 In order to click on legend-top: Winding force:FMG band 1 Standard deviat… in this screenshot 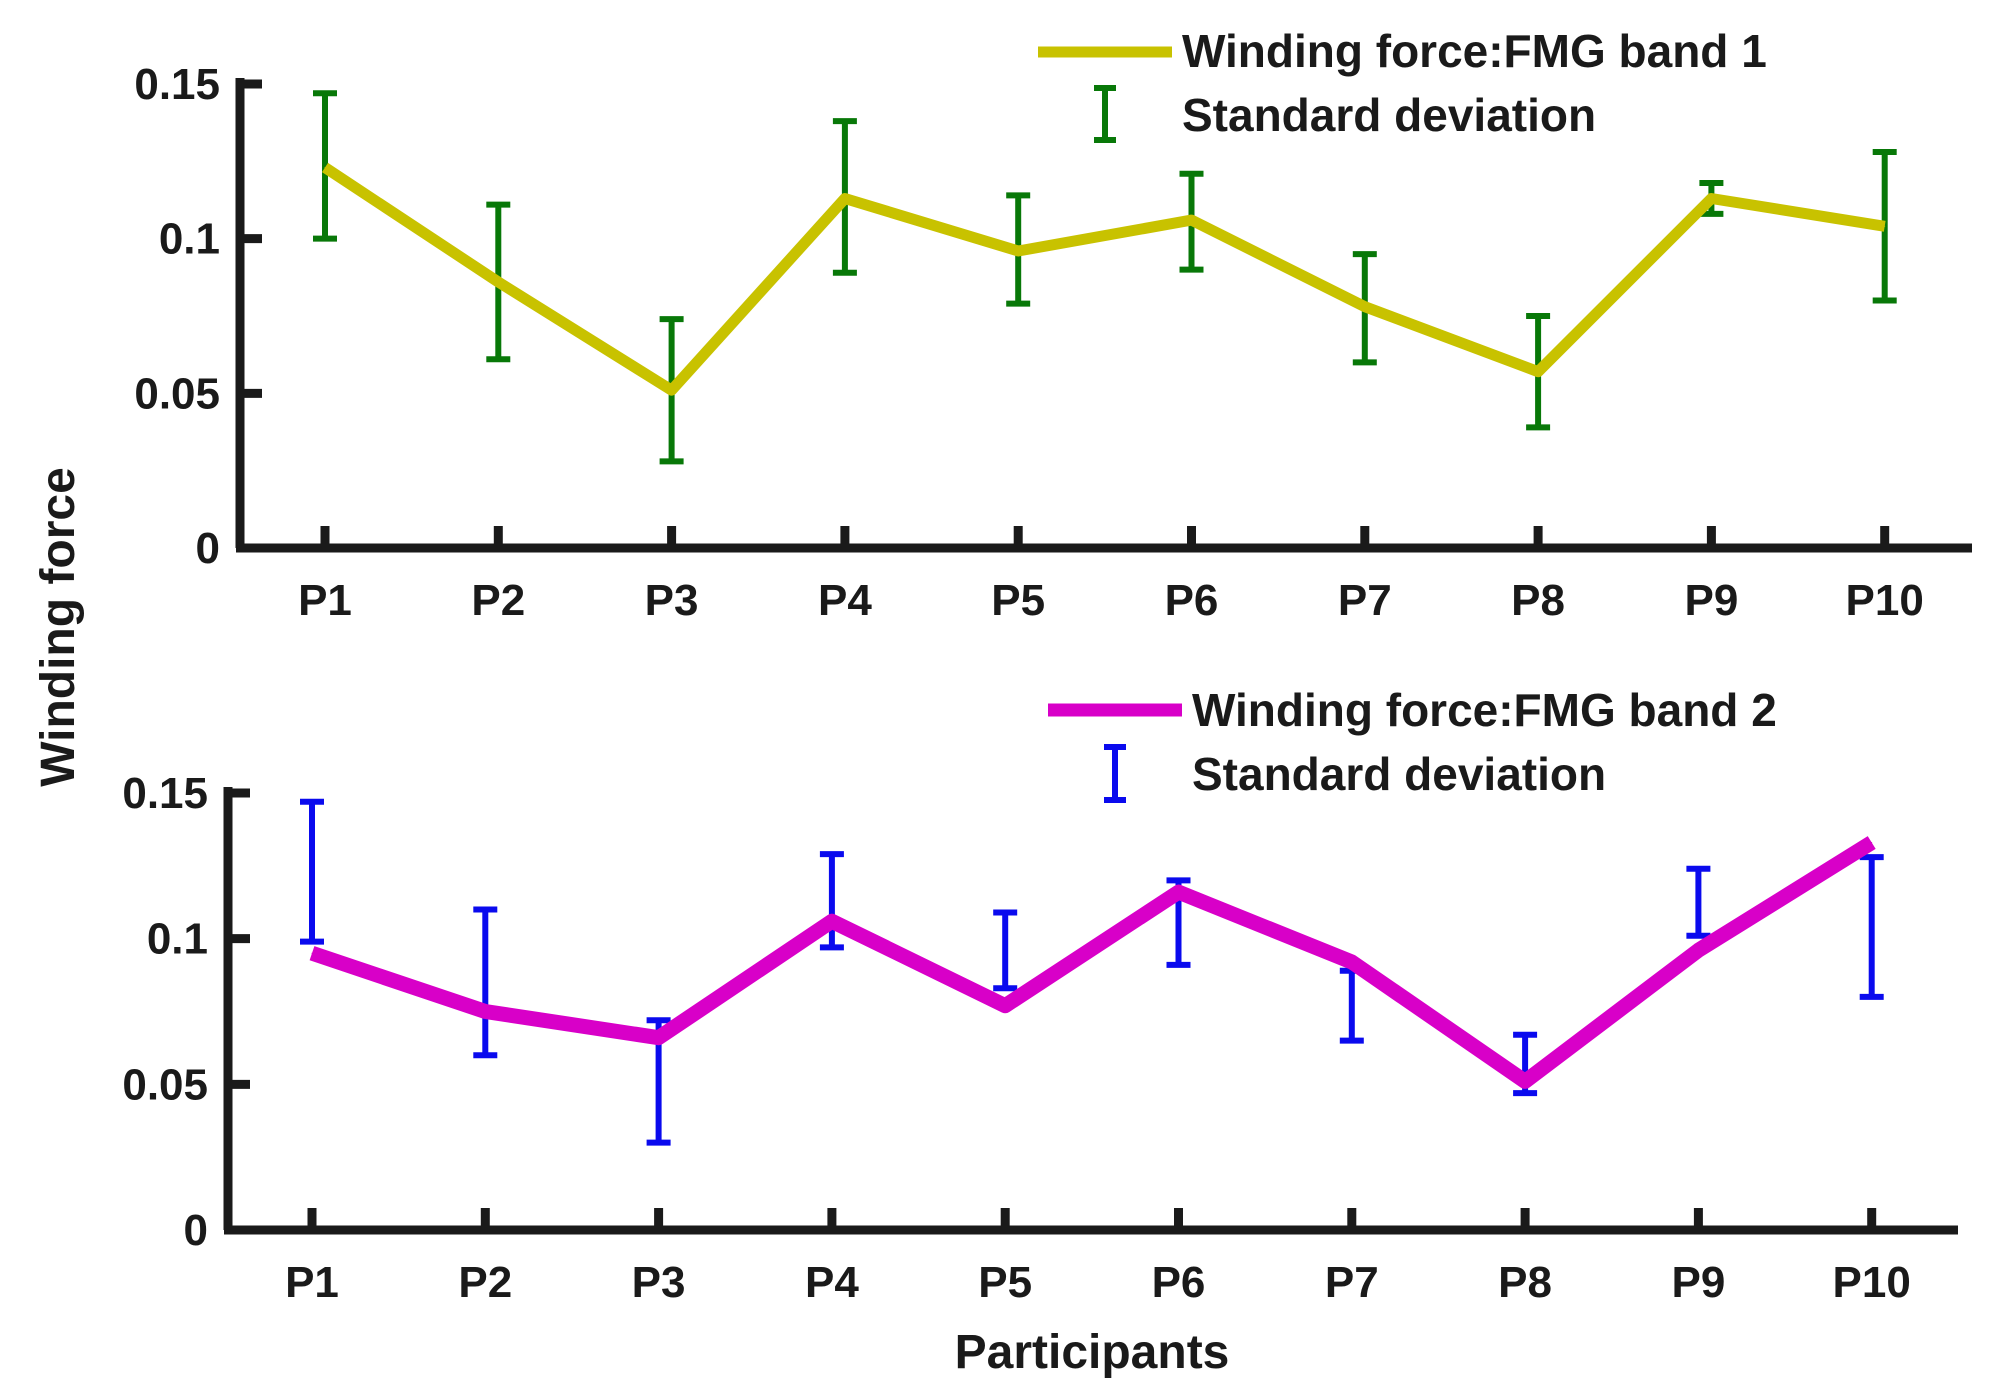, I will do `click(1402, 84)`.